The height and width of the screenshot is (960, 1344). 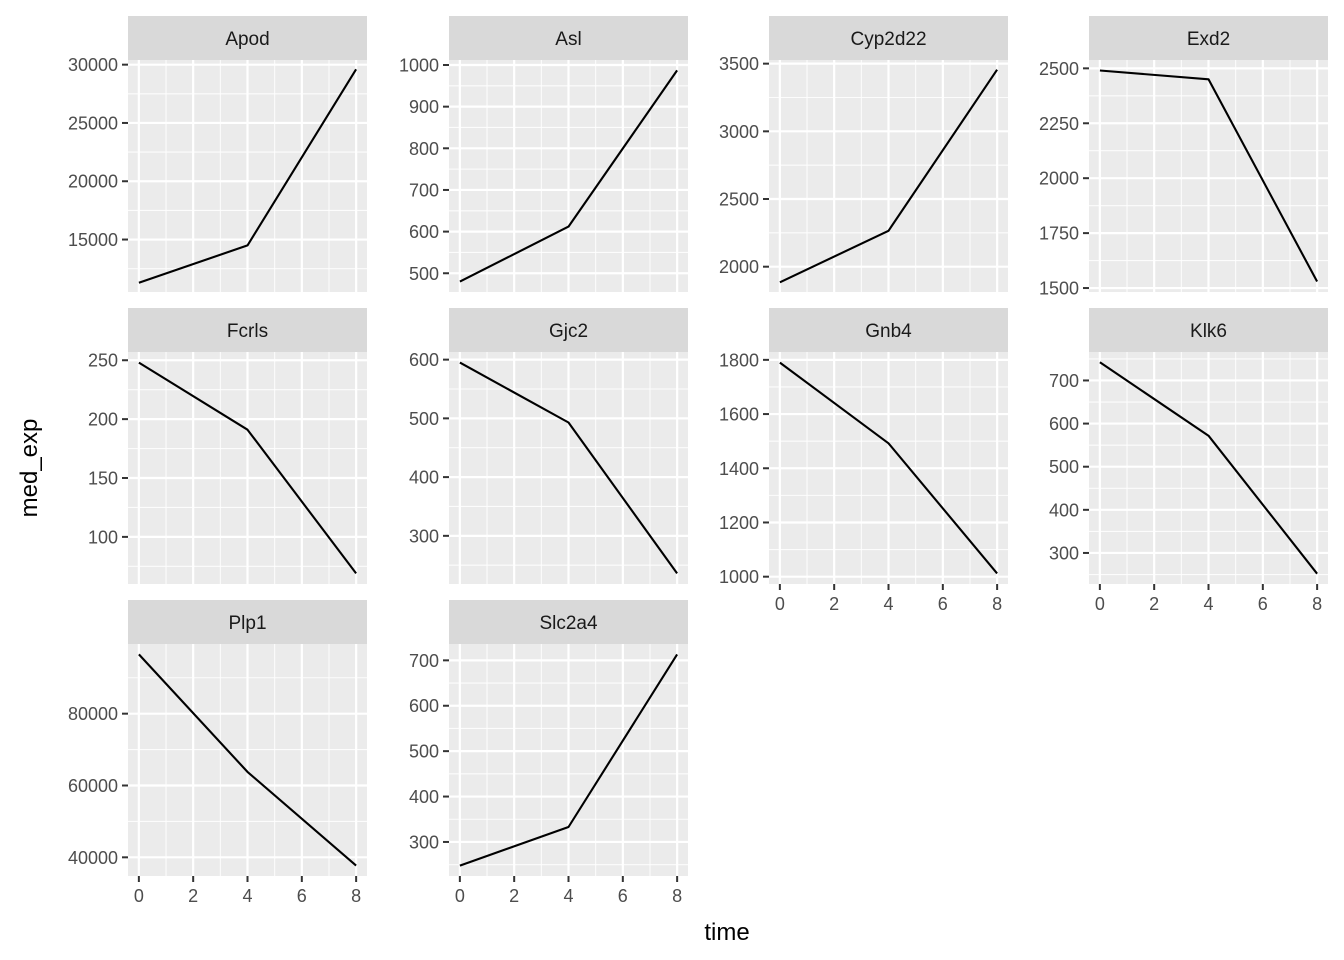 I want to click on facet-strip-label: Fcrls, so click(x=247, y=331).